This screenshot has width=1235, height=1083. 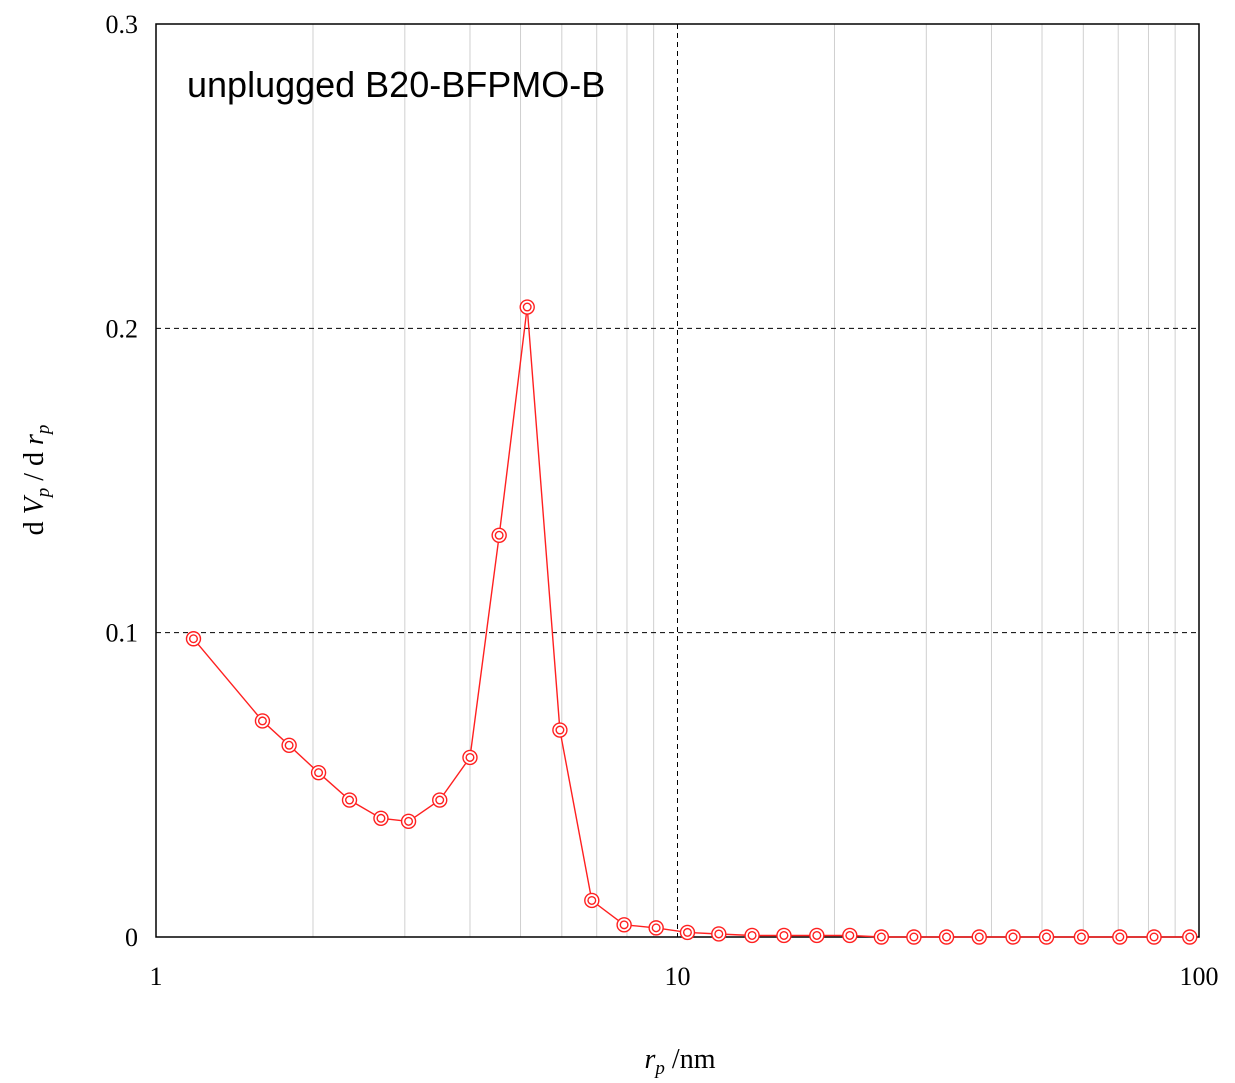 What do you see at coordinates (396, 84) in the screenshot?
I see `chart-annotation: unplugged B20-BFPMO-B` at bounding box center [396, 84].